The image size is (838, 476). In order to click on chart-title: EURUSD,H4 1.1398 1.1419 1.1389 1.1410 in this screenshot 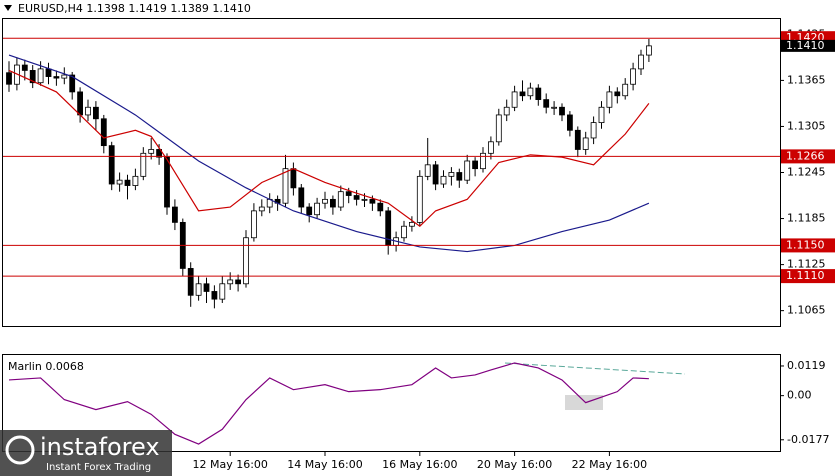, I will do `click(134, 8)`.